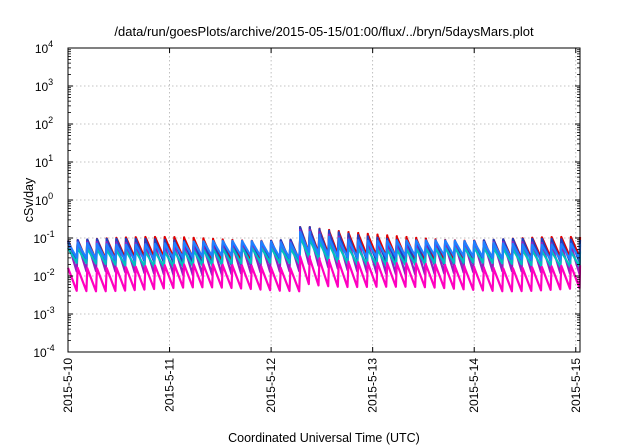  What do you see at coordinates (43, 237) in the screenshot?
I see `y-tick-label: 10⁻¹` at bounding box center [43, 237].